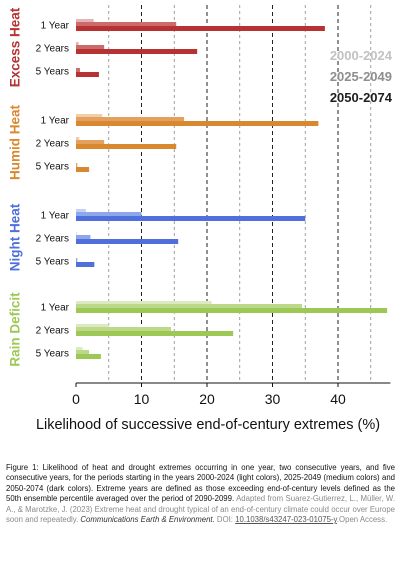 Image resolution: width=403 pixels, height=572 pixels. Describe the element at coordinates (207, 399) in the screenshot. I see `x-tick-label-20: 20` at that location.